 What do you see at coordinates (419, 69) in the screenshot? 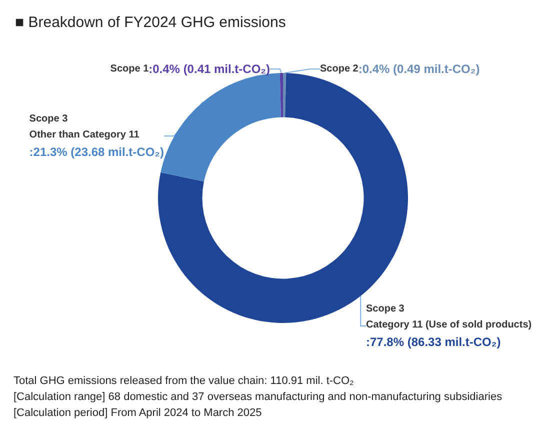
I see `data-label: :0.4% (0.49 mil.t-CO₂)` at bounding box center [419, 69].